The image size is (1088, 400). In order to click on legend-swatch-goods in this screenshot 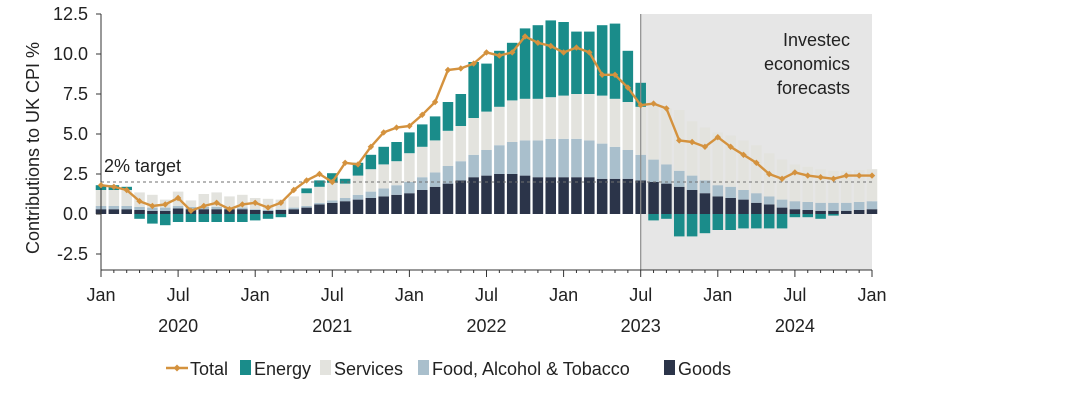, I will do `click(669, 367)`.